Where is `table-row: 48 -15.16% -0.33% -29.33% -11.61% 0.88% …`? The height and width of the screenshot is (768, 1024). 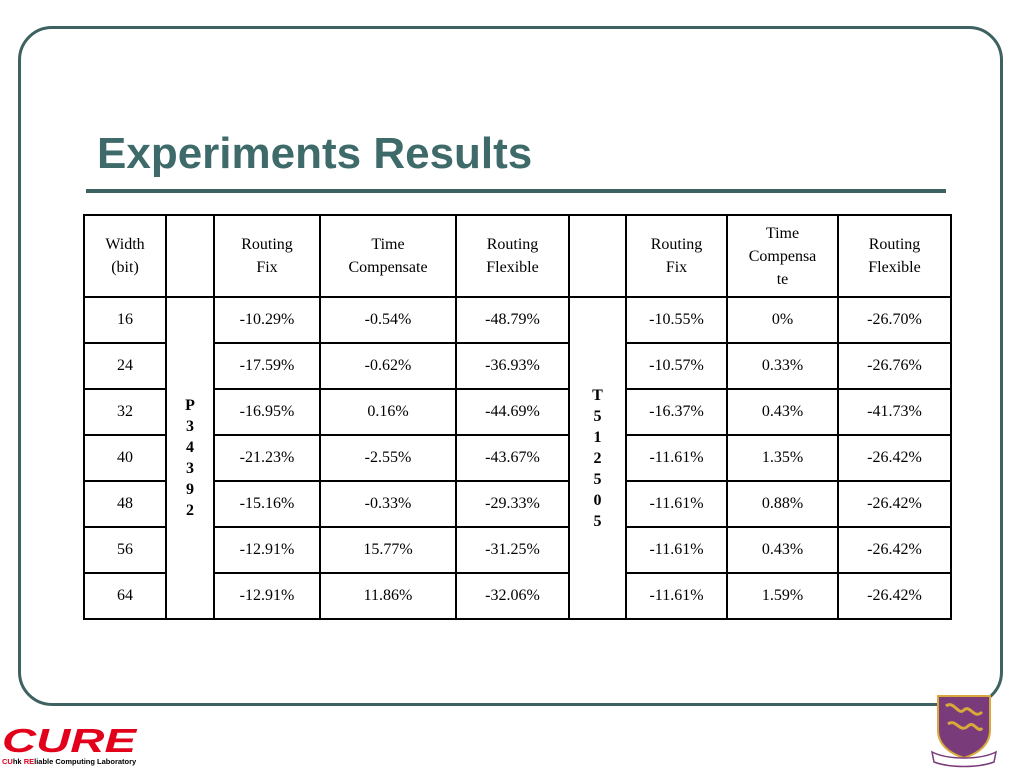
table-row: 48 -15.16% -0.33% -29.33% -11.61% 0.88% … is located at coordinates (517, 504).